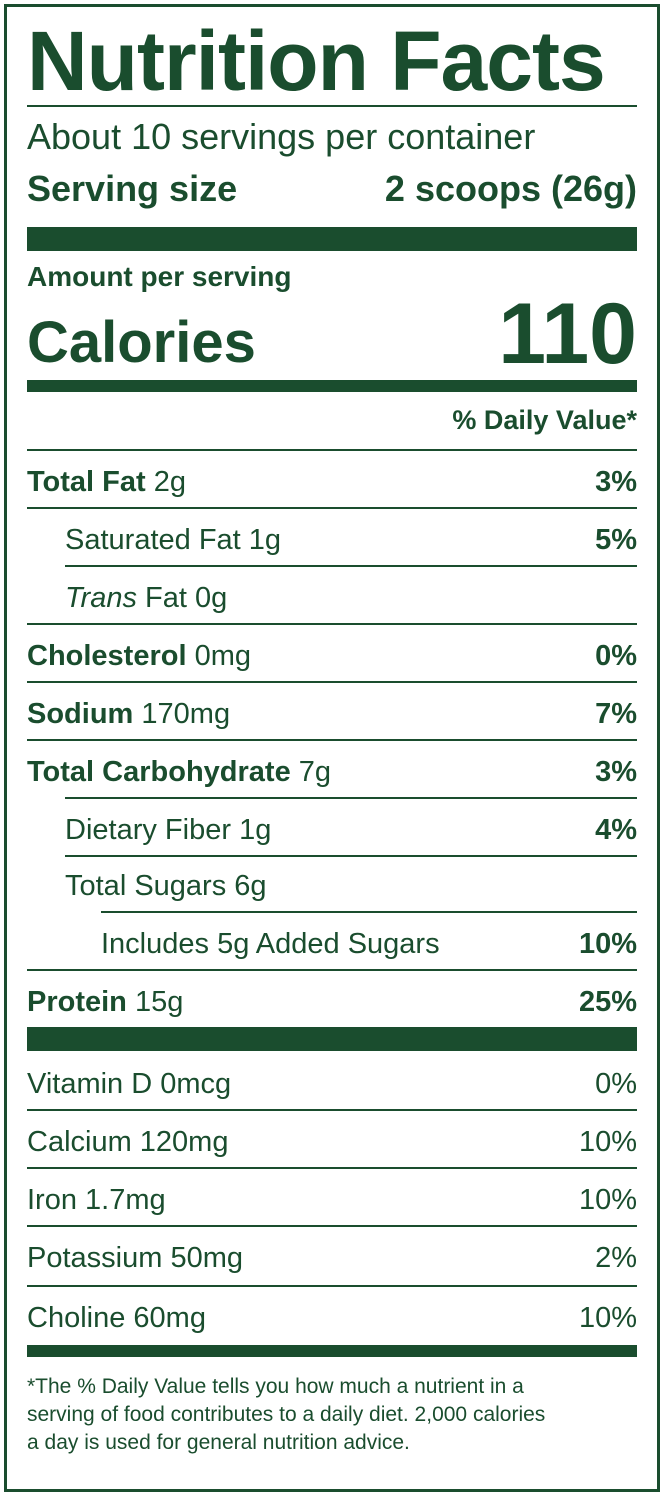  I want to click on vitamin-row-potassium: Potassium 50mg 2%, so click(332, 1258).